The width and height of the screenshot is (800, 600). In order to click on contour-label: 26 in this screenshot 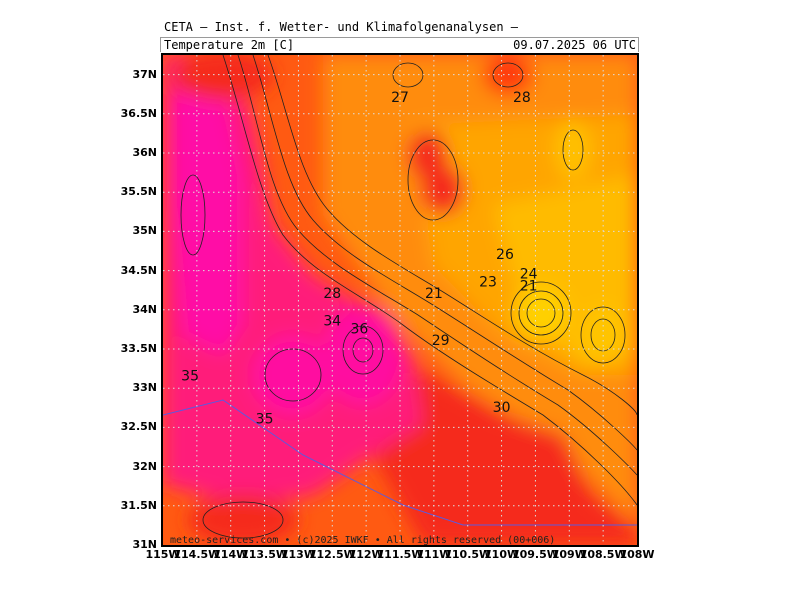, I will do `click(505, 255)`.